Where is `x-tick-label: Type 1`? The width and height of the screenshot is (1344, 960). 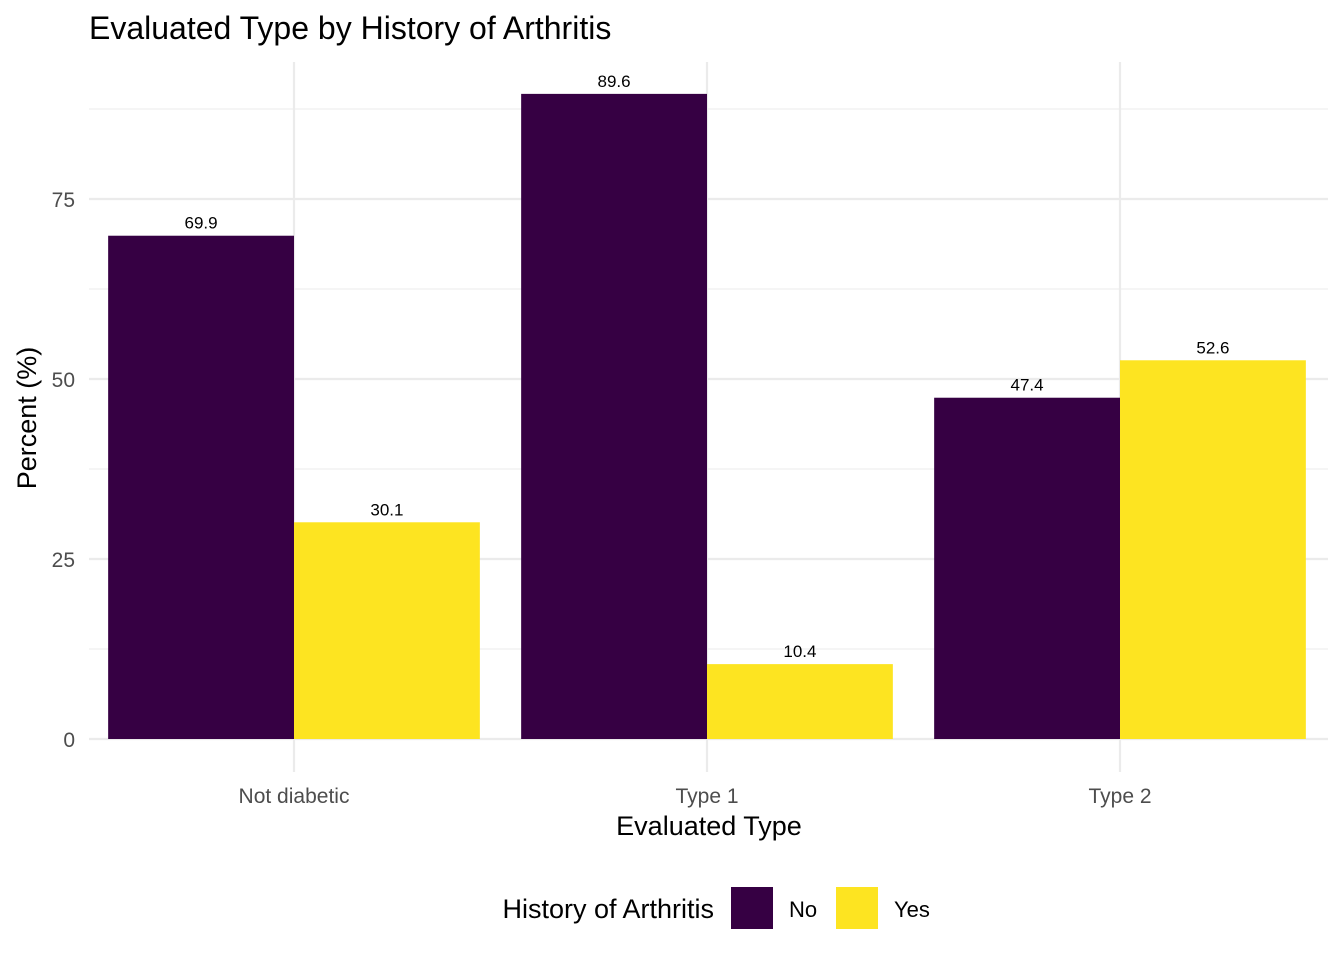 x-tick-label: Type 1 is located at coordinates (706, 796).